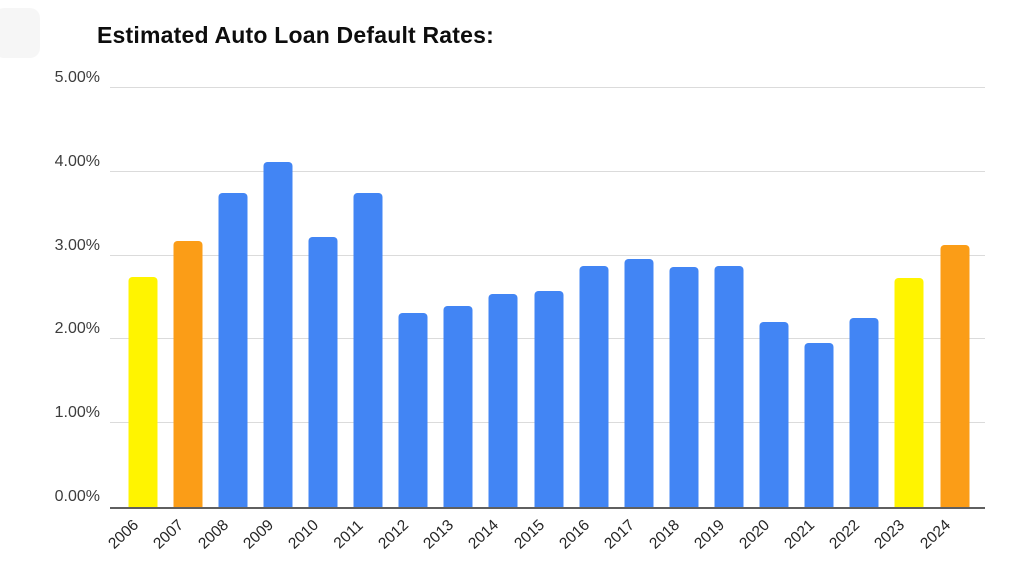 This screenshot has height=576, width=1024. What do you see at coordinates (819, 424) in the screenshot?
I see `bar-2021` at bounding box center [819, 424].